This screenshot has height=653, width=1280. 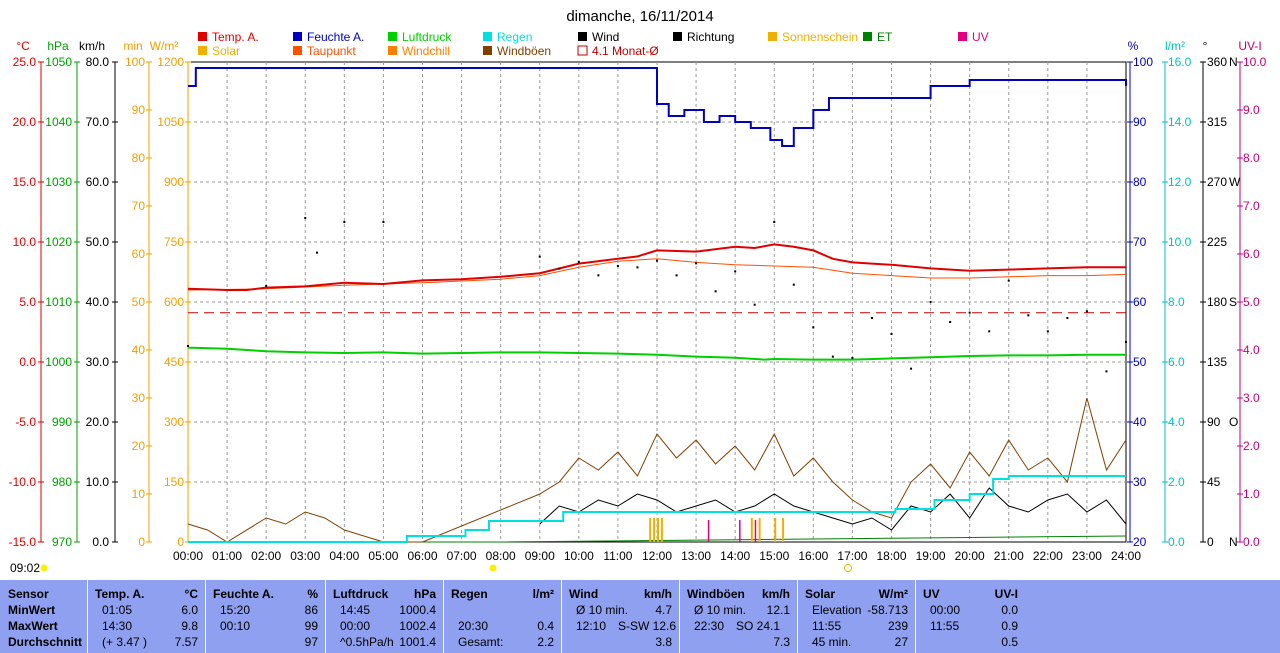 What do you see at coordinates (132, 46) in the screenshot?
I see `sunmin-unit-label: min` at bounding box center [132, 46].